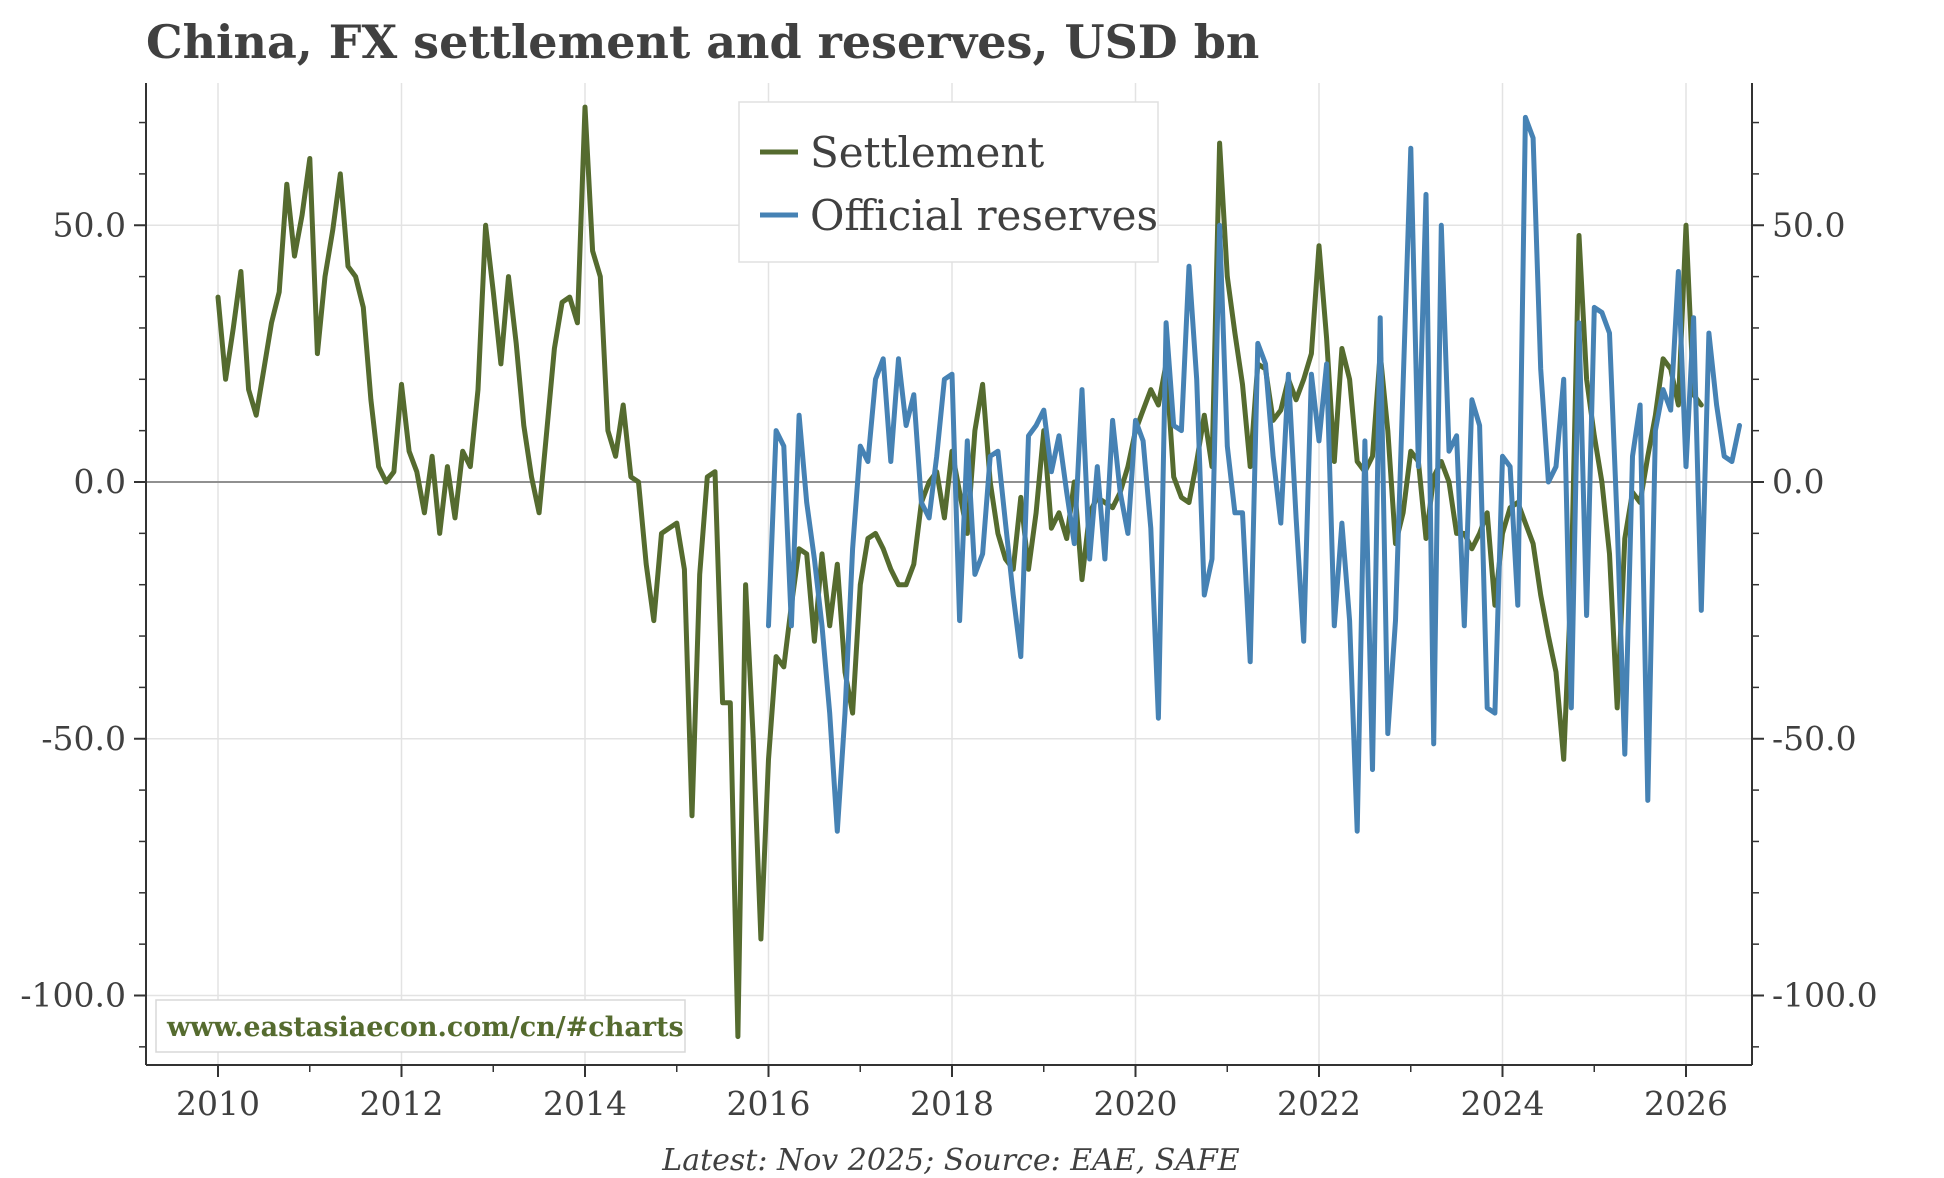  What do you see at coordinates (1686, 1103) in the screenshot?
I see `x-tick-label: 2026` at bounding box center [1686, 1103].